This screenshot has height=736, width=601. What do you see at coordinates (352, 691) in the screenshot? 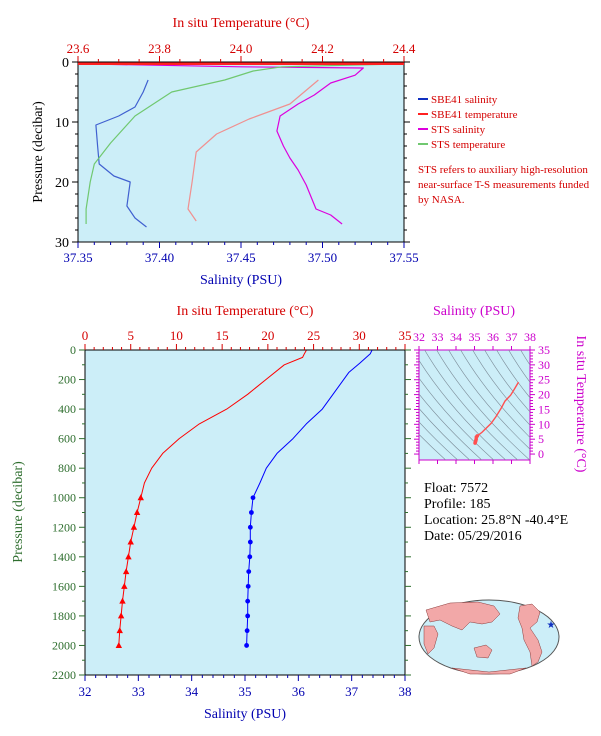
I see `sal-tick-label: 37` at bounding box center [352, 691].